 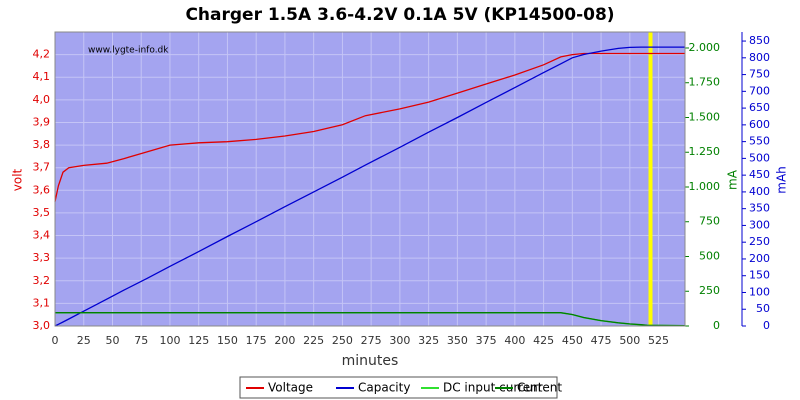 What do you see at coordinates (42, 54) in the screenshot?
I see `y-tick-label: 4,2` at bounding box center [42, 54].